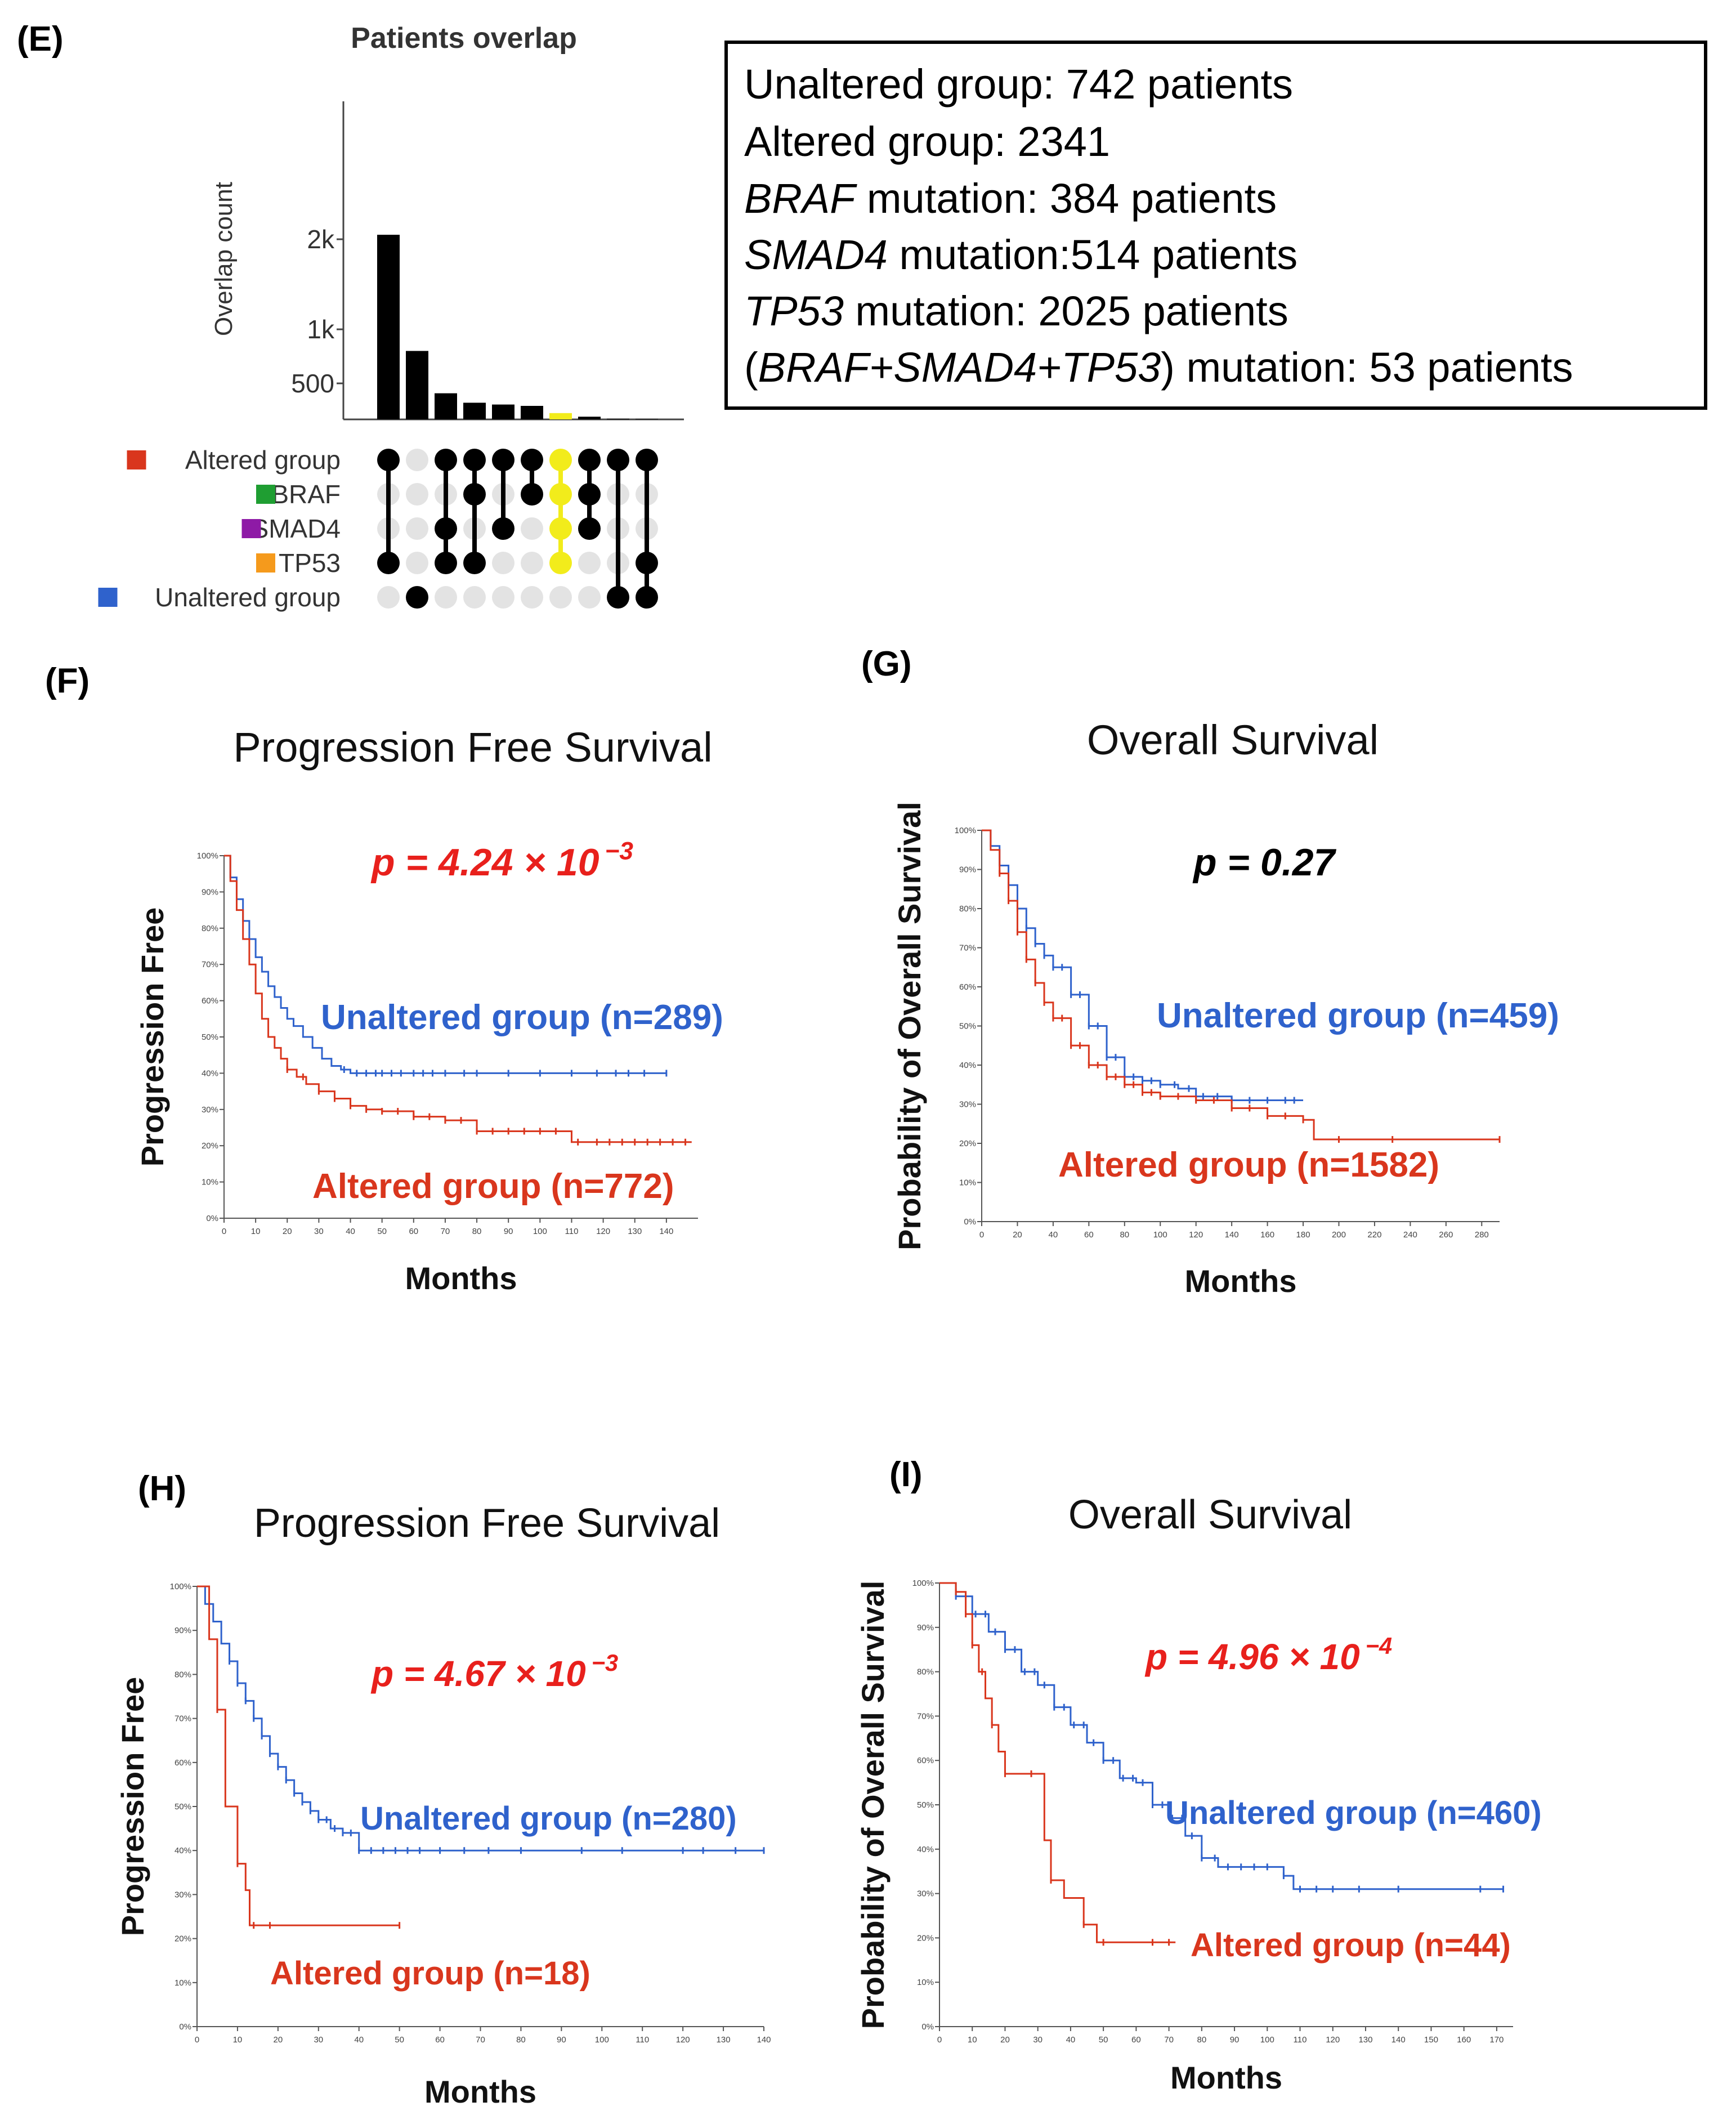 The image size is (1736, 2124). What do you see at coordinates (1267, 1235) in the screenshot?
I see `x-tick-label: 160` at bounding box center [1267, 1235].